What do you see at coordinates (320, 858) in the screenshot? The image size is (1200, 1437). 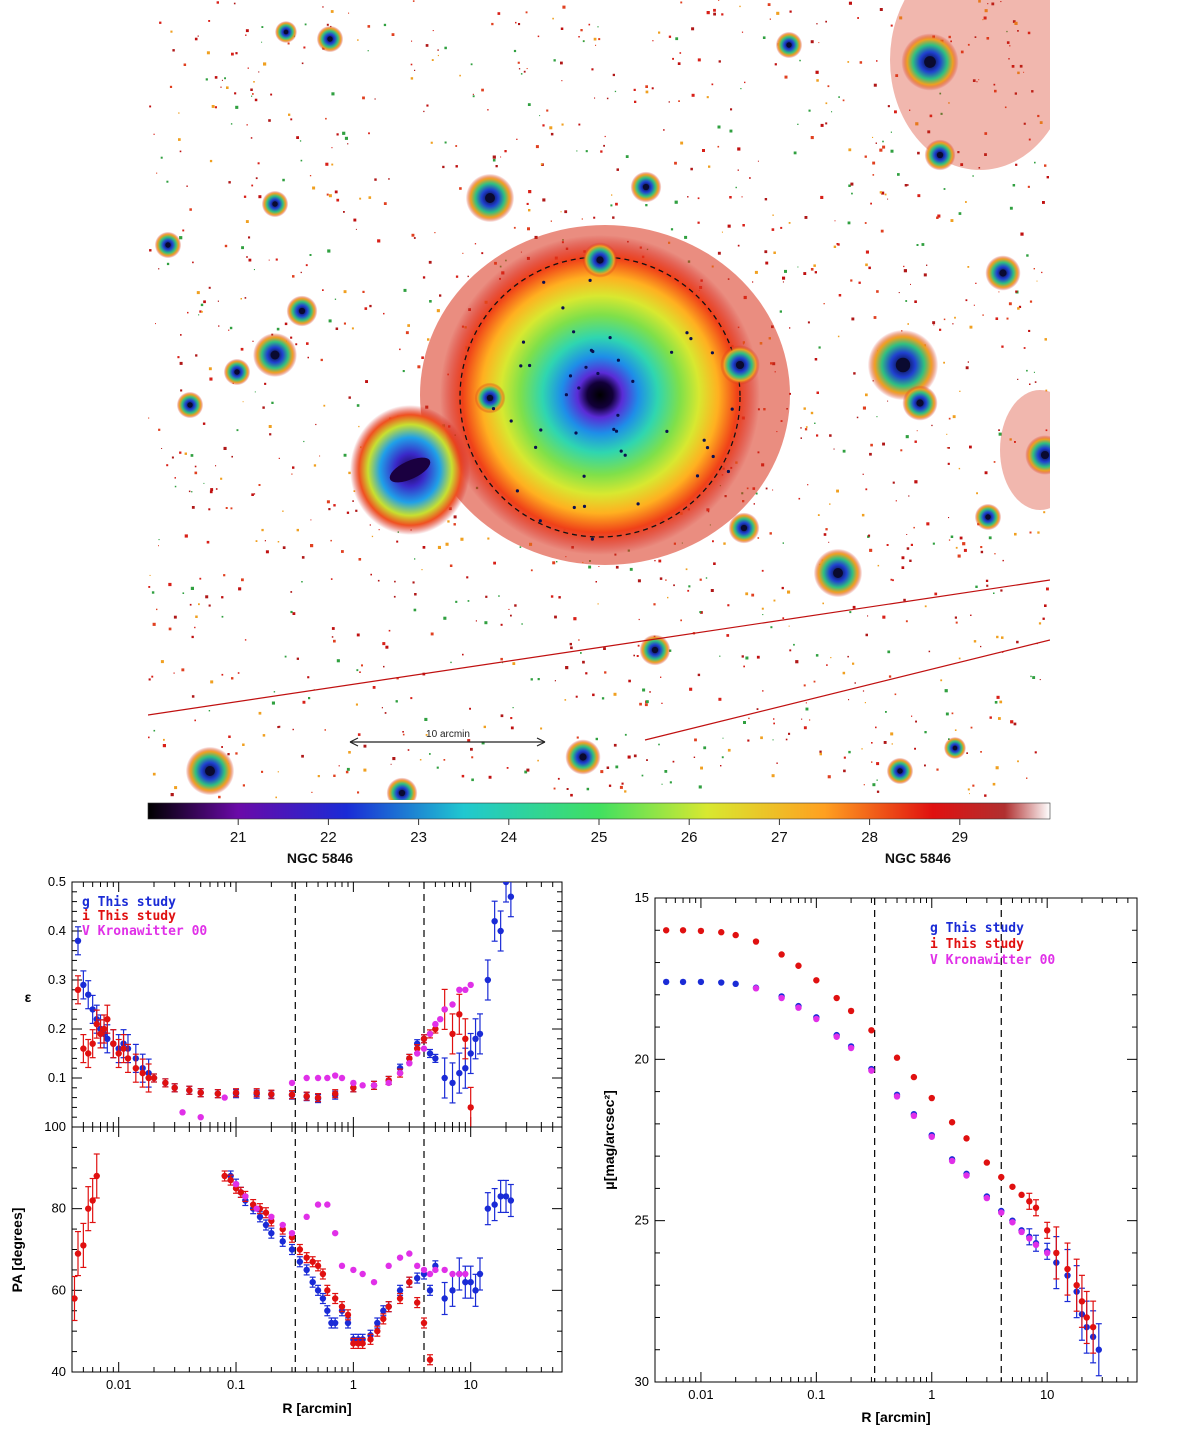 I see `caption-left: NGC 5846` at bounding box center [320, 858].